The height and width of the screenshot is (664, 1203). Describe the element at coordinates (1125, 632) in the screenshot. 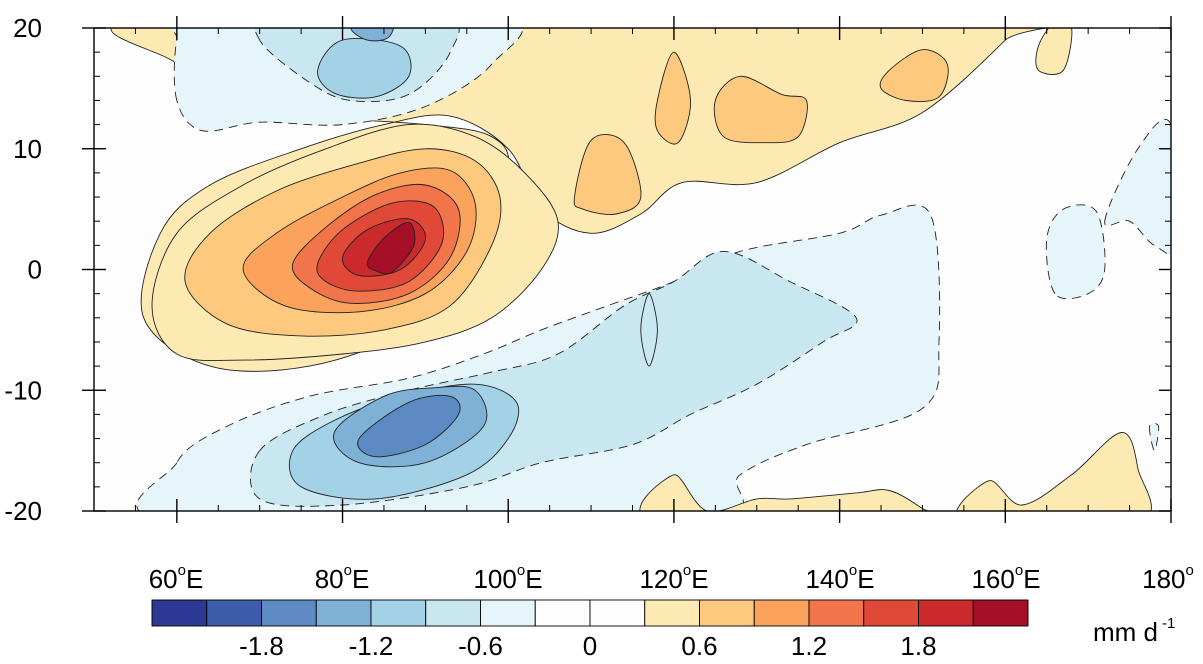

I see `colorbar-unit-base: mm d` at that location.